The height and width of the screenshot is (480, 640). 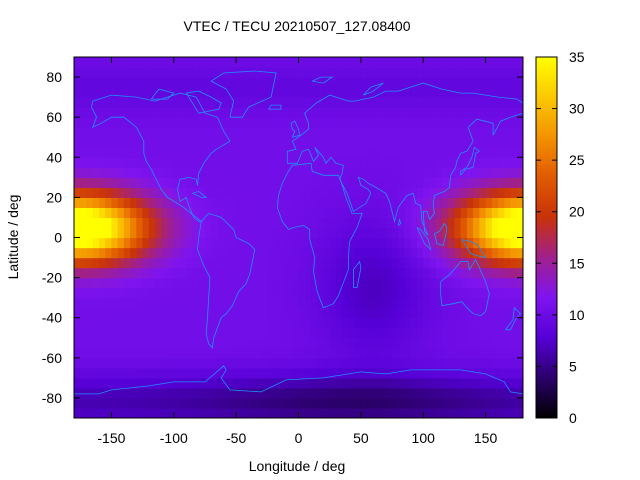 What do you see at coordinates (174, 438) in the screenshot?
I see `x-tick-label: -100` at bounding box center [174, 438].